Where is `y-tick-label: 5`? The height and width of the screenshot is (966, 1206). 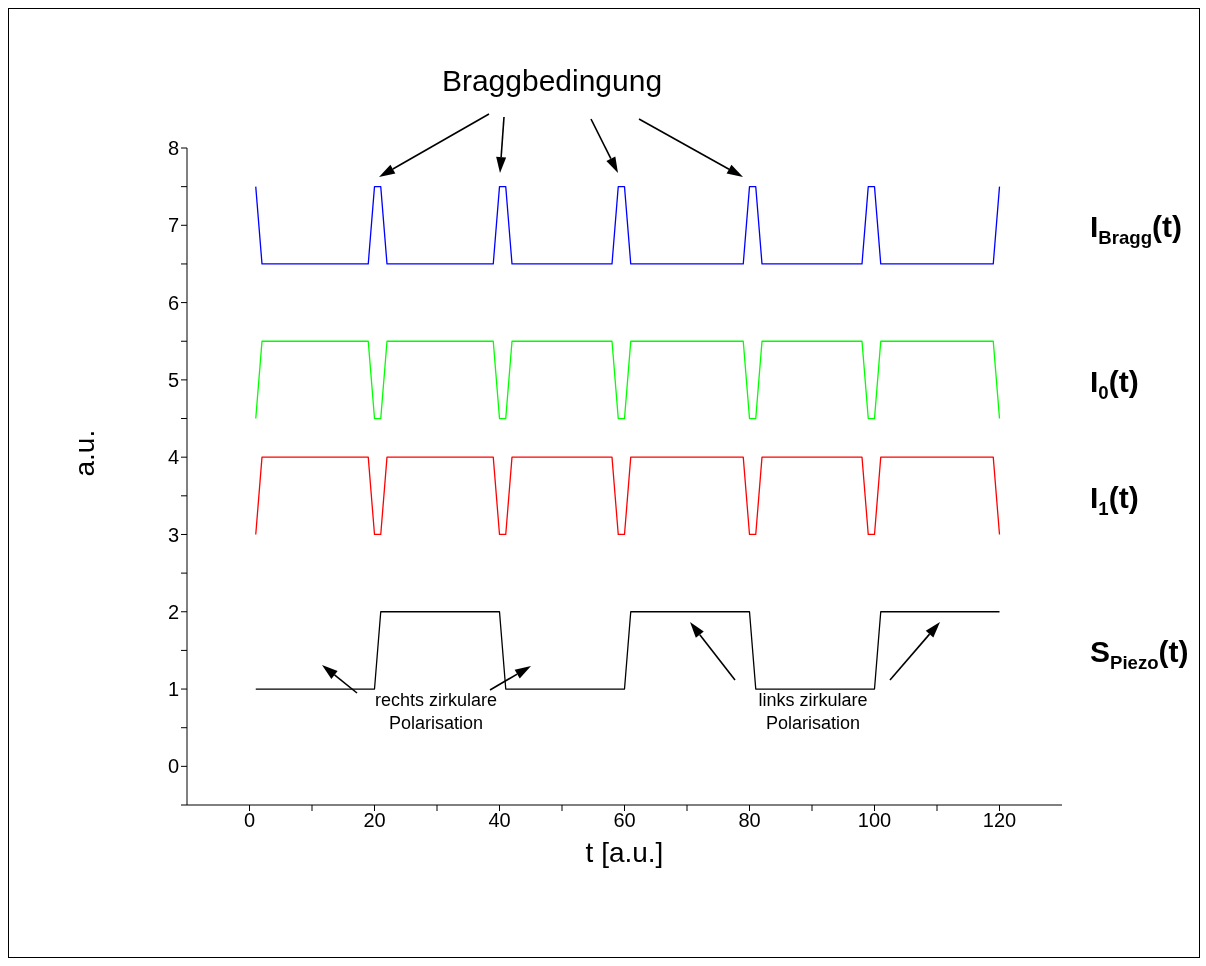 y-tick-label: 5 is located at coordinates (173, 379).